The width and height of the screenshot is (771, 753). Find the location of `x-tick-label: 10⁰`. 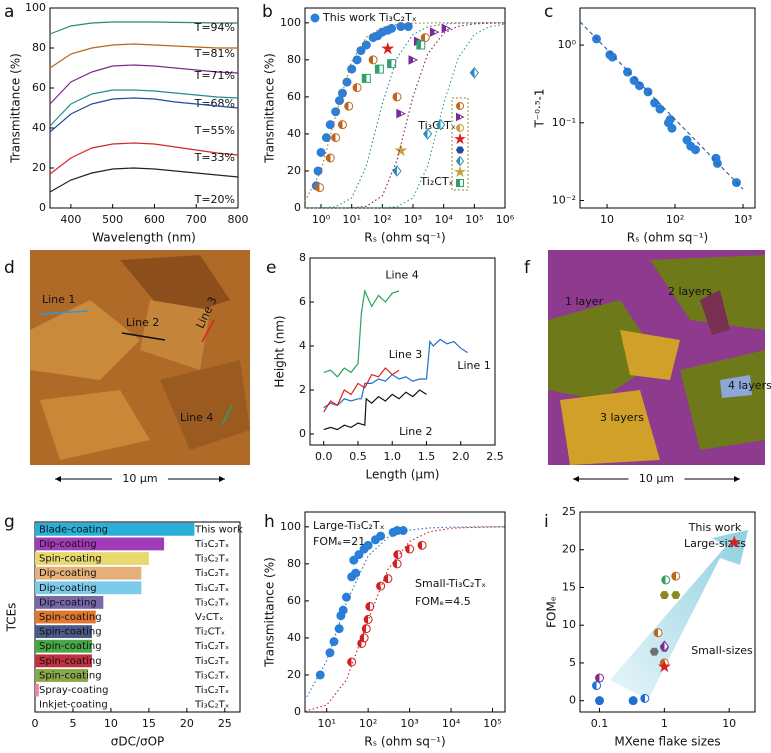

x-tick-label: 10⁰ is located at coordinates (321, 219).